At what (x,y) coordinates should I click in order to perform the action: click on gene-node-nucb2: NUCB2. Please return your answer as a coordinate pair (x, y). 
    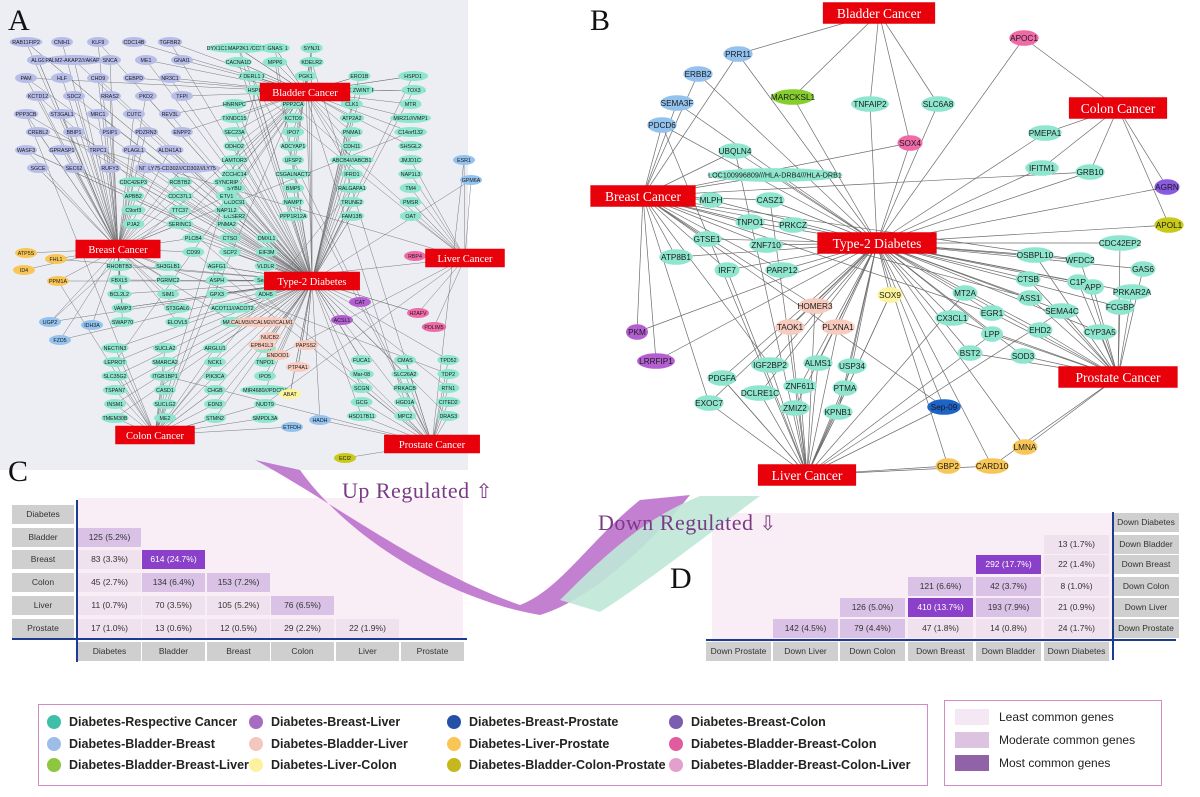
    Looking at the image, I should click on (270, 337).